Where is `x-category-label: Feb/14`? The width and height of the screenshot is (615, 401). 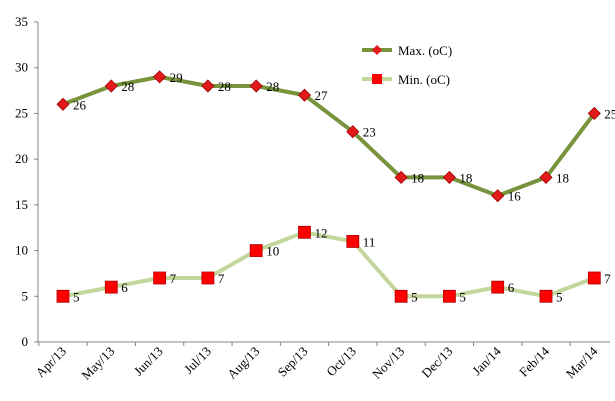 x-category-label: Feb/14 is located at coordinates (534, 361).